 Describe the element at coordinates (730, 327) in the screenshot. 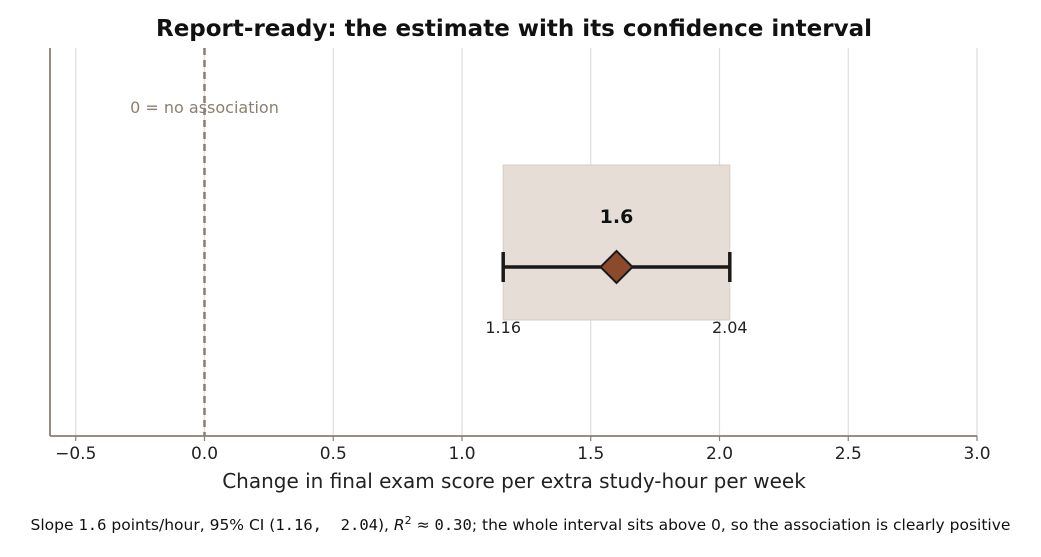

I see `ci-upper-label: 2.04` at that location.